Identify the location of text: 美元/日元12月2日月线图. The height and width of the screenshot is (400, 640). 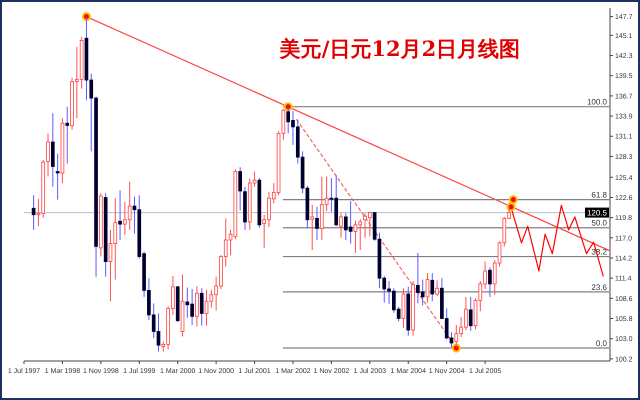
(399, 48).